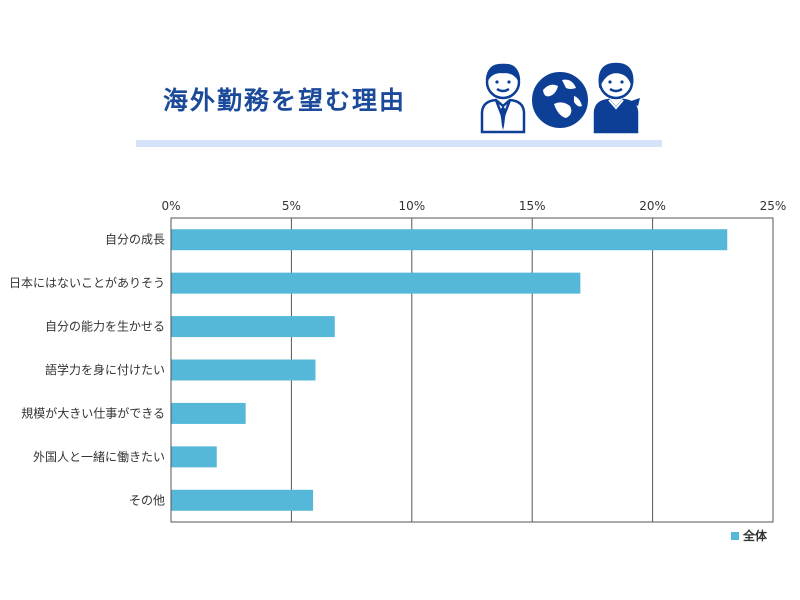 The height and width of the screenshot is (600, 800). I want to click on title-underline, so click(399, 143).